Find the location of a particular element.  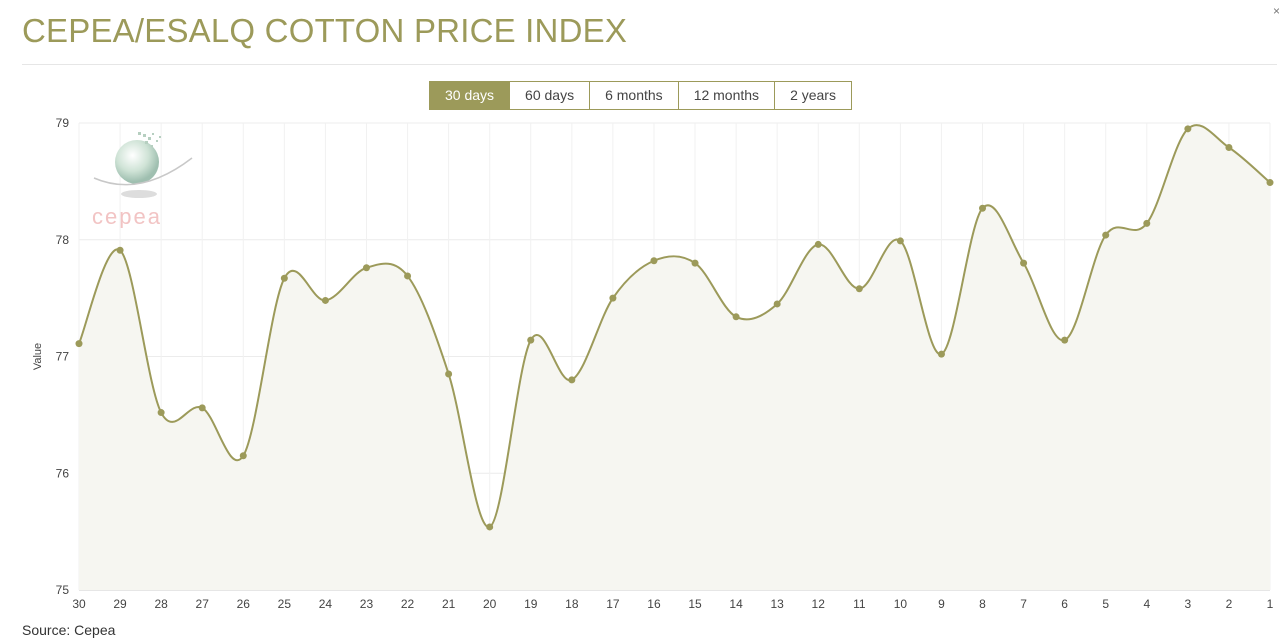

x-tick-label: 11 is located at coordinates (859, 604).